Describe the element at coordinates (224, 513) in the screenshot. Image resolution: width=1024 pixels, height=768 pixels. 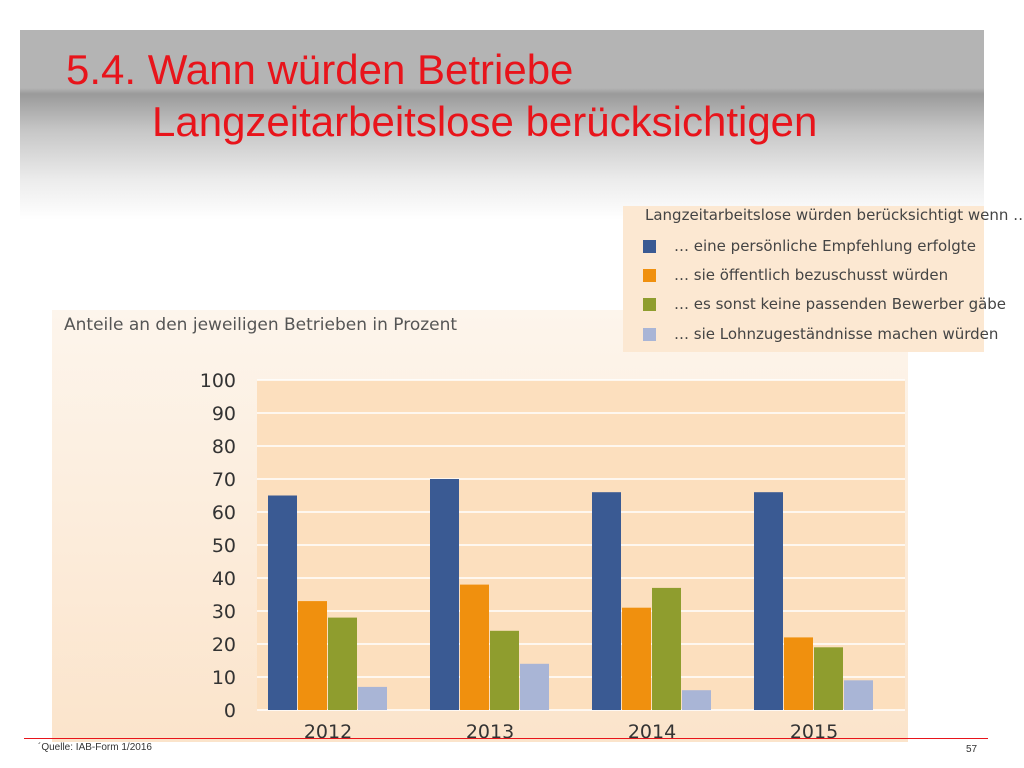
I see `y-tick-label-60: 60` at that location.